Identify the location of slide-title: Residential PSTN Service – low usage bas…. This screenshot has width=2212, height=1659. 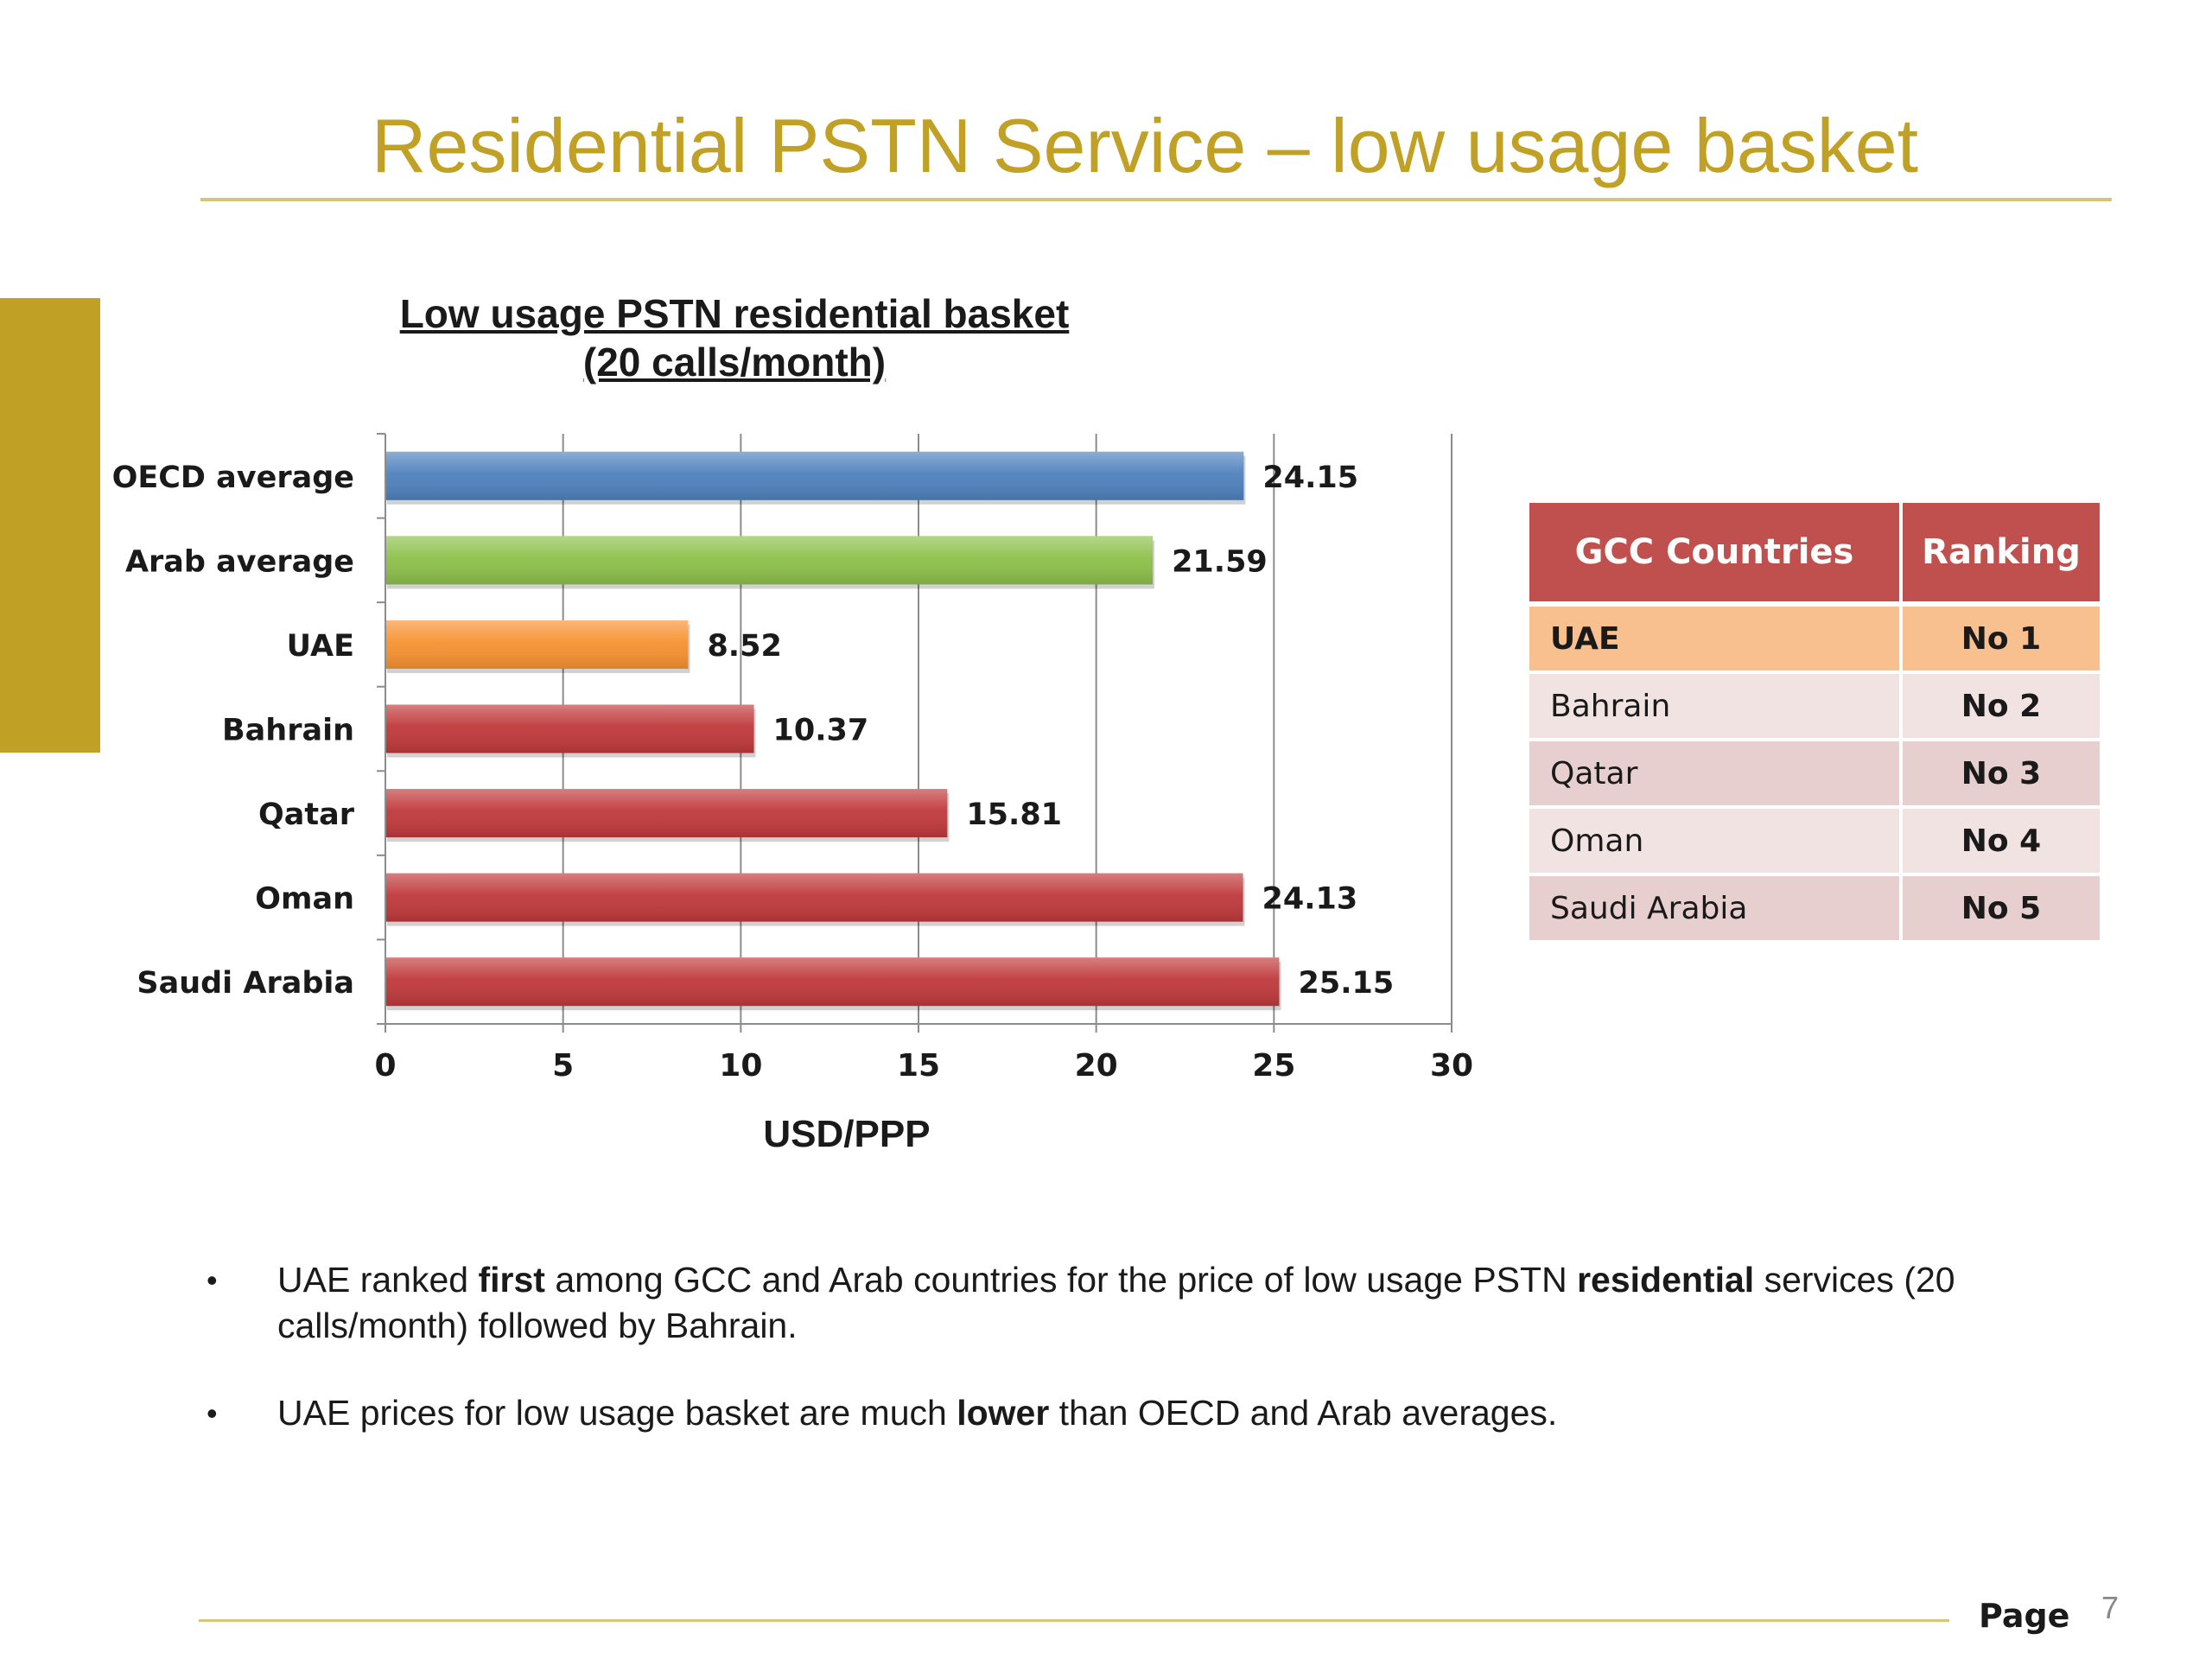
(1145, 145).